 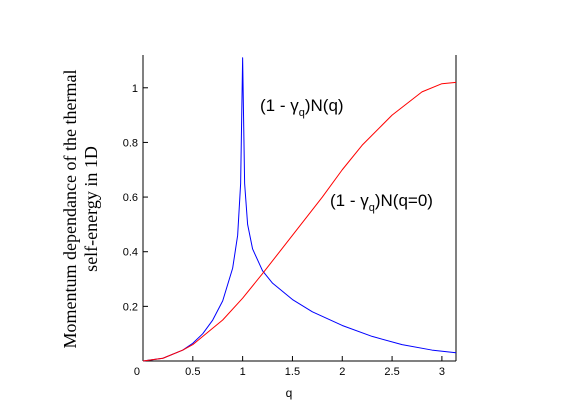 What do you see at coordinates (192, 372) in the screenshot?
I see `x-tick-label: 0.5` at bounding box center [192, 372].